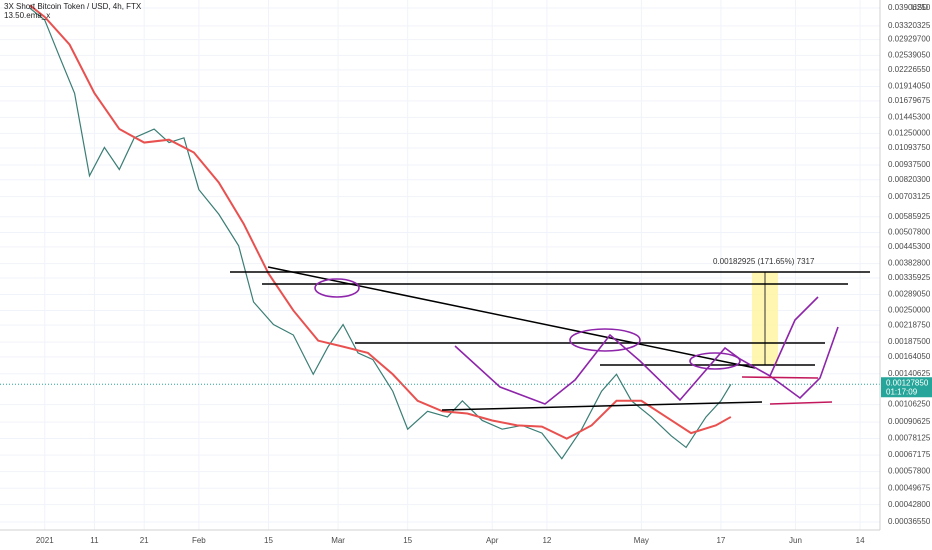 The image size is (932, 550). Describe the element at coordinates (909, 438) in the screenshot. I see `y-tick-label: 0.00078125` at that location.